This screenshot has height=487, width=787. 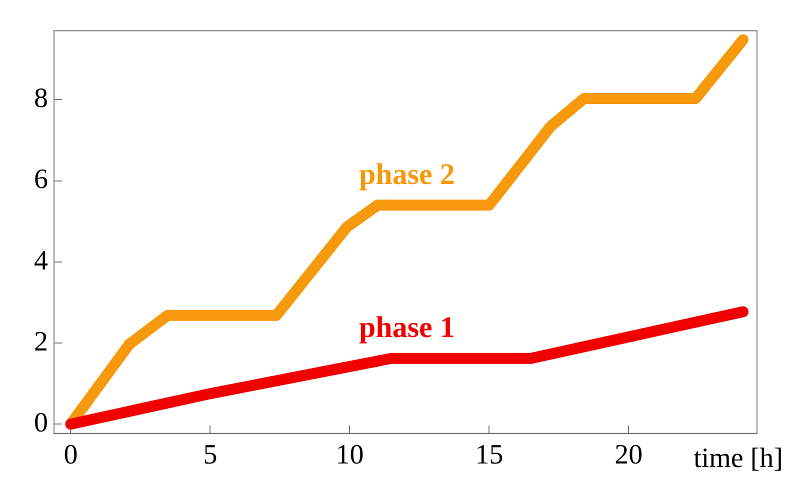 What do you see at coordinates (406, 327) in the screenshot?
I see `series-label: phase 1` at bounding box center [406, 327].